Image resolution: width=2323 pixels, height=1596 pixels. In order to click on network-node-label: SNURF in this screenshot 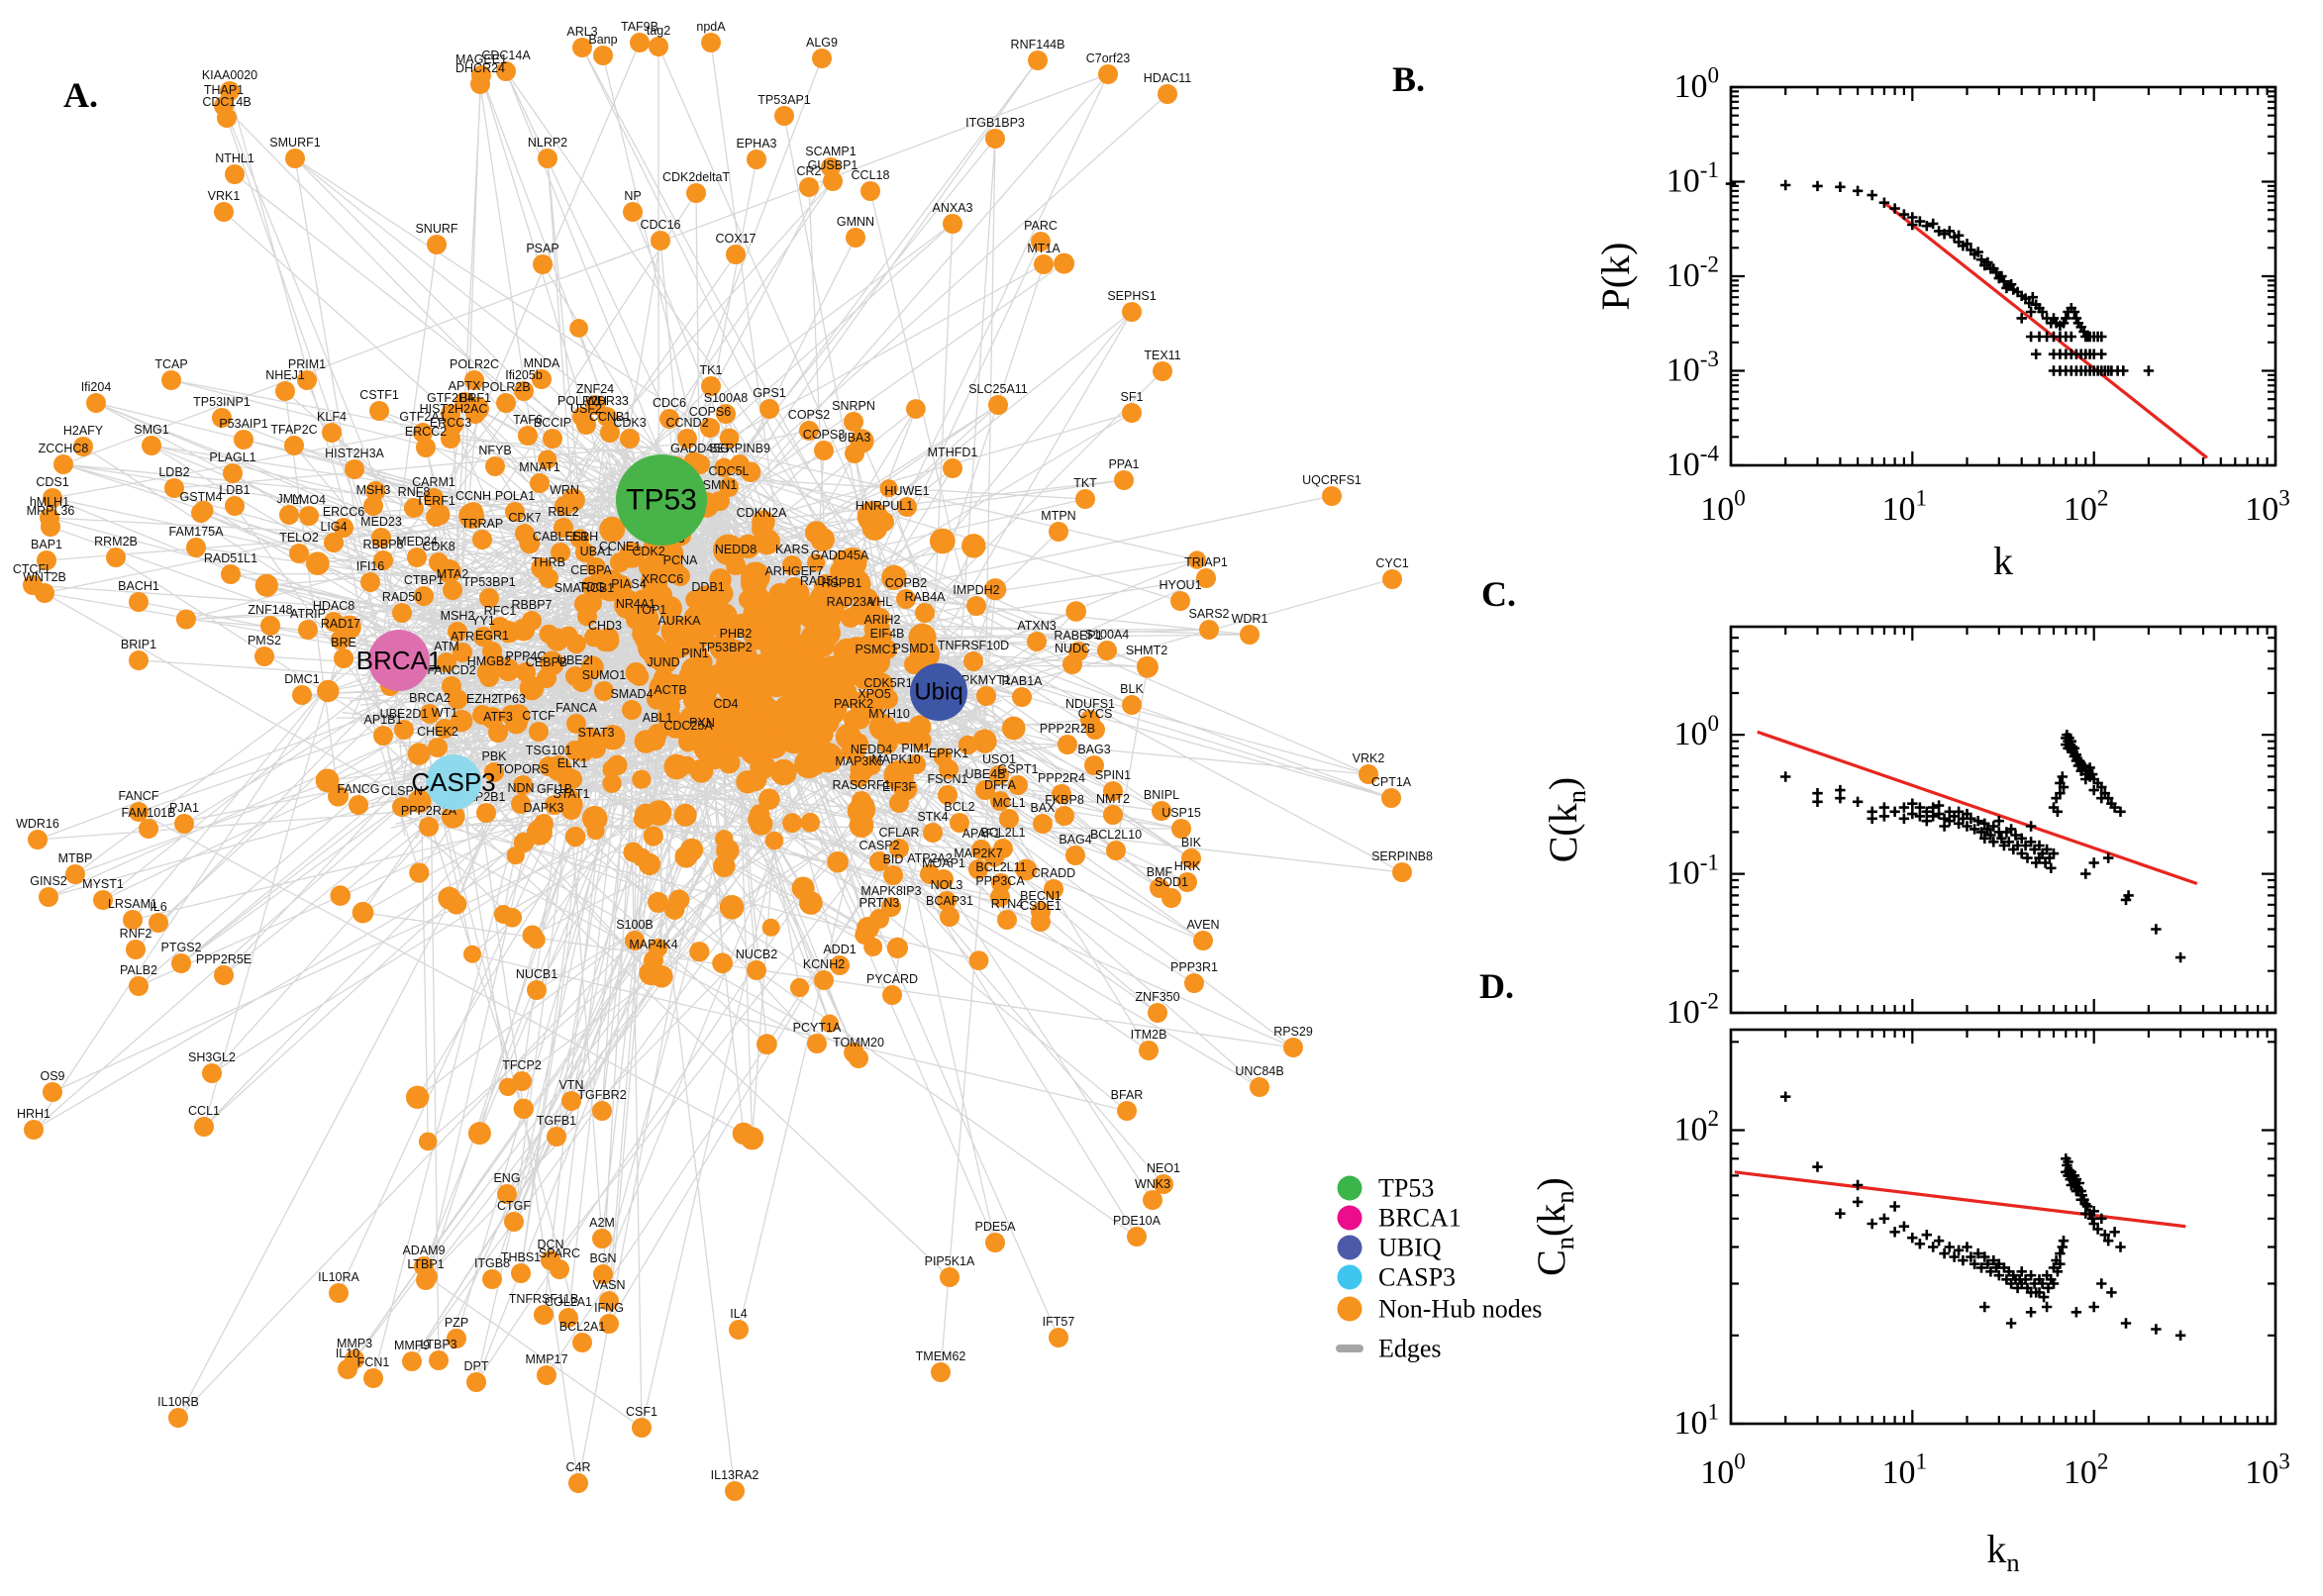, I will do `click(436, 229)`.